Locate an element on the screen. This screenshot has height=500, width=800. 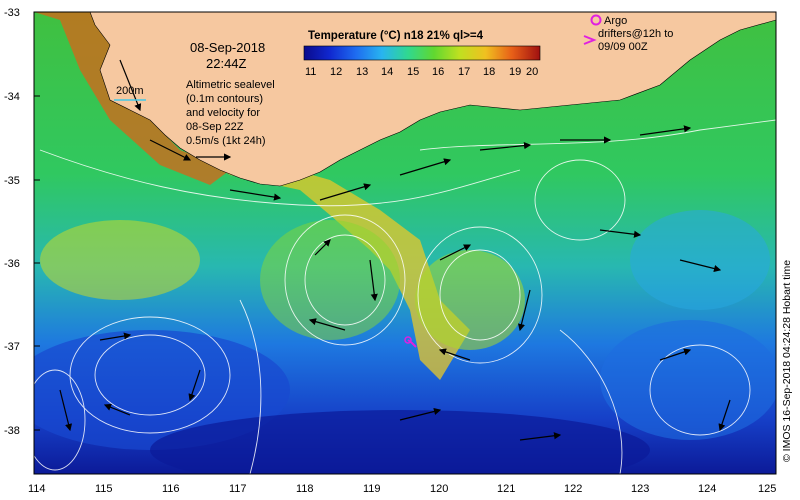
argo-legend: Argo drifters@12h to 09/09 00Z is located at coordinates (628, 33).